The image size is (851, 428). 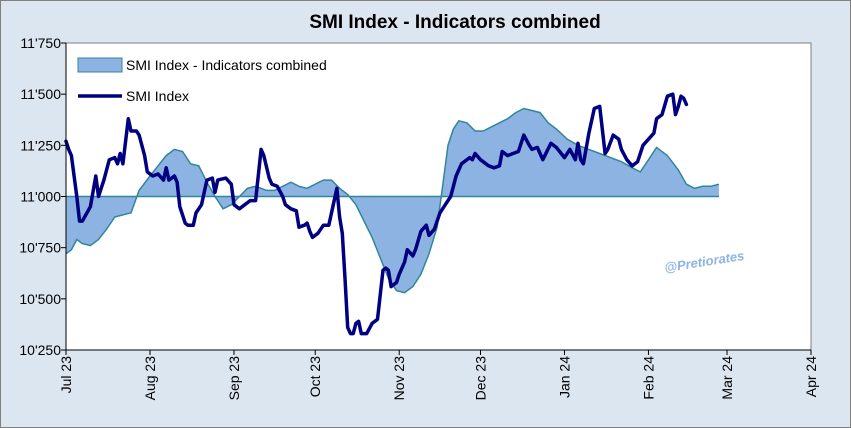 I want to click on x-tick-label: Jan 24, so click(x=564, y=377).